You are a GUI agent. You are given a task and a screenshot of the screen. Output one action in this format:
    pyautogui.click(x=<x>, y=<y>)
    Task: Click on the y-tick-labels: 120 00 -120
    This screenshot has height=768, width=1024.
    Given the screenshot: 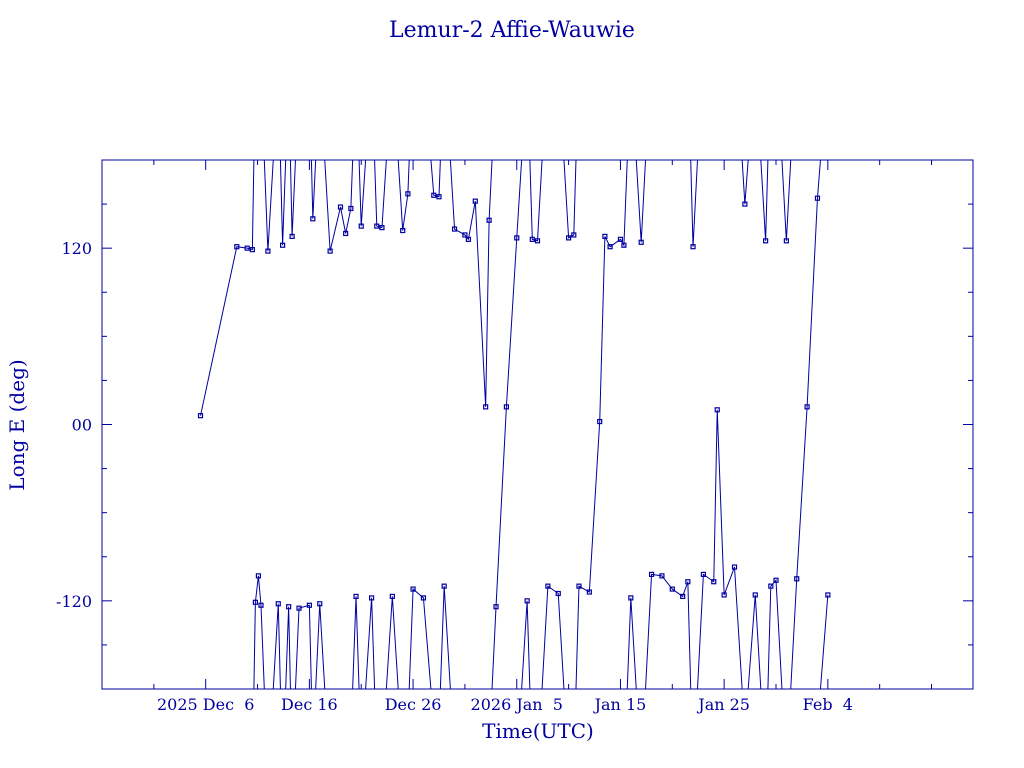 What is the action you would take?
    pyautogui.click(x=74, y=425)
    